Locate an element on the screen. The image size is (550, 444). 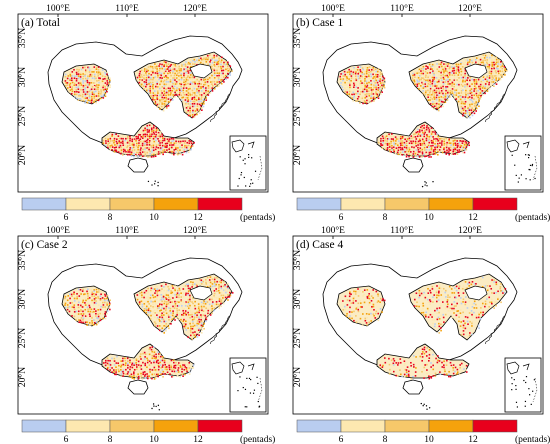
panel-title: (d) Case 4 is located at coordinates (320, 245).